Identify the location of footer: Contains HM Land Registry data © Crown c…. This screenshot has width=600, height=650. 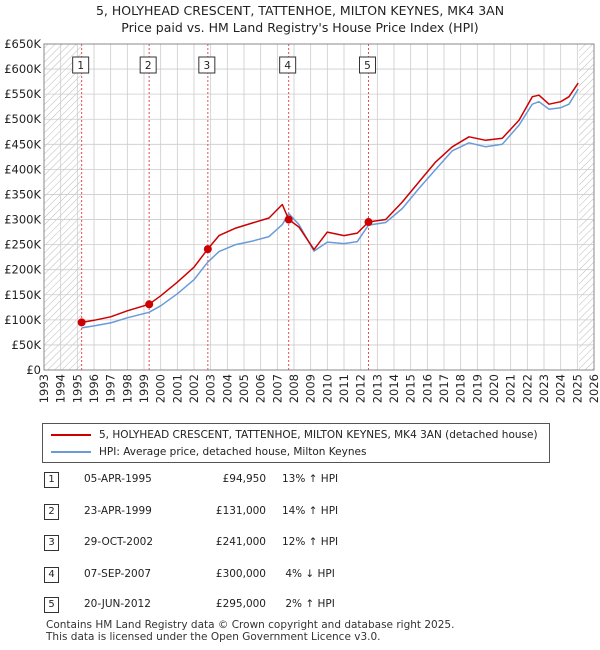
(250, 631).